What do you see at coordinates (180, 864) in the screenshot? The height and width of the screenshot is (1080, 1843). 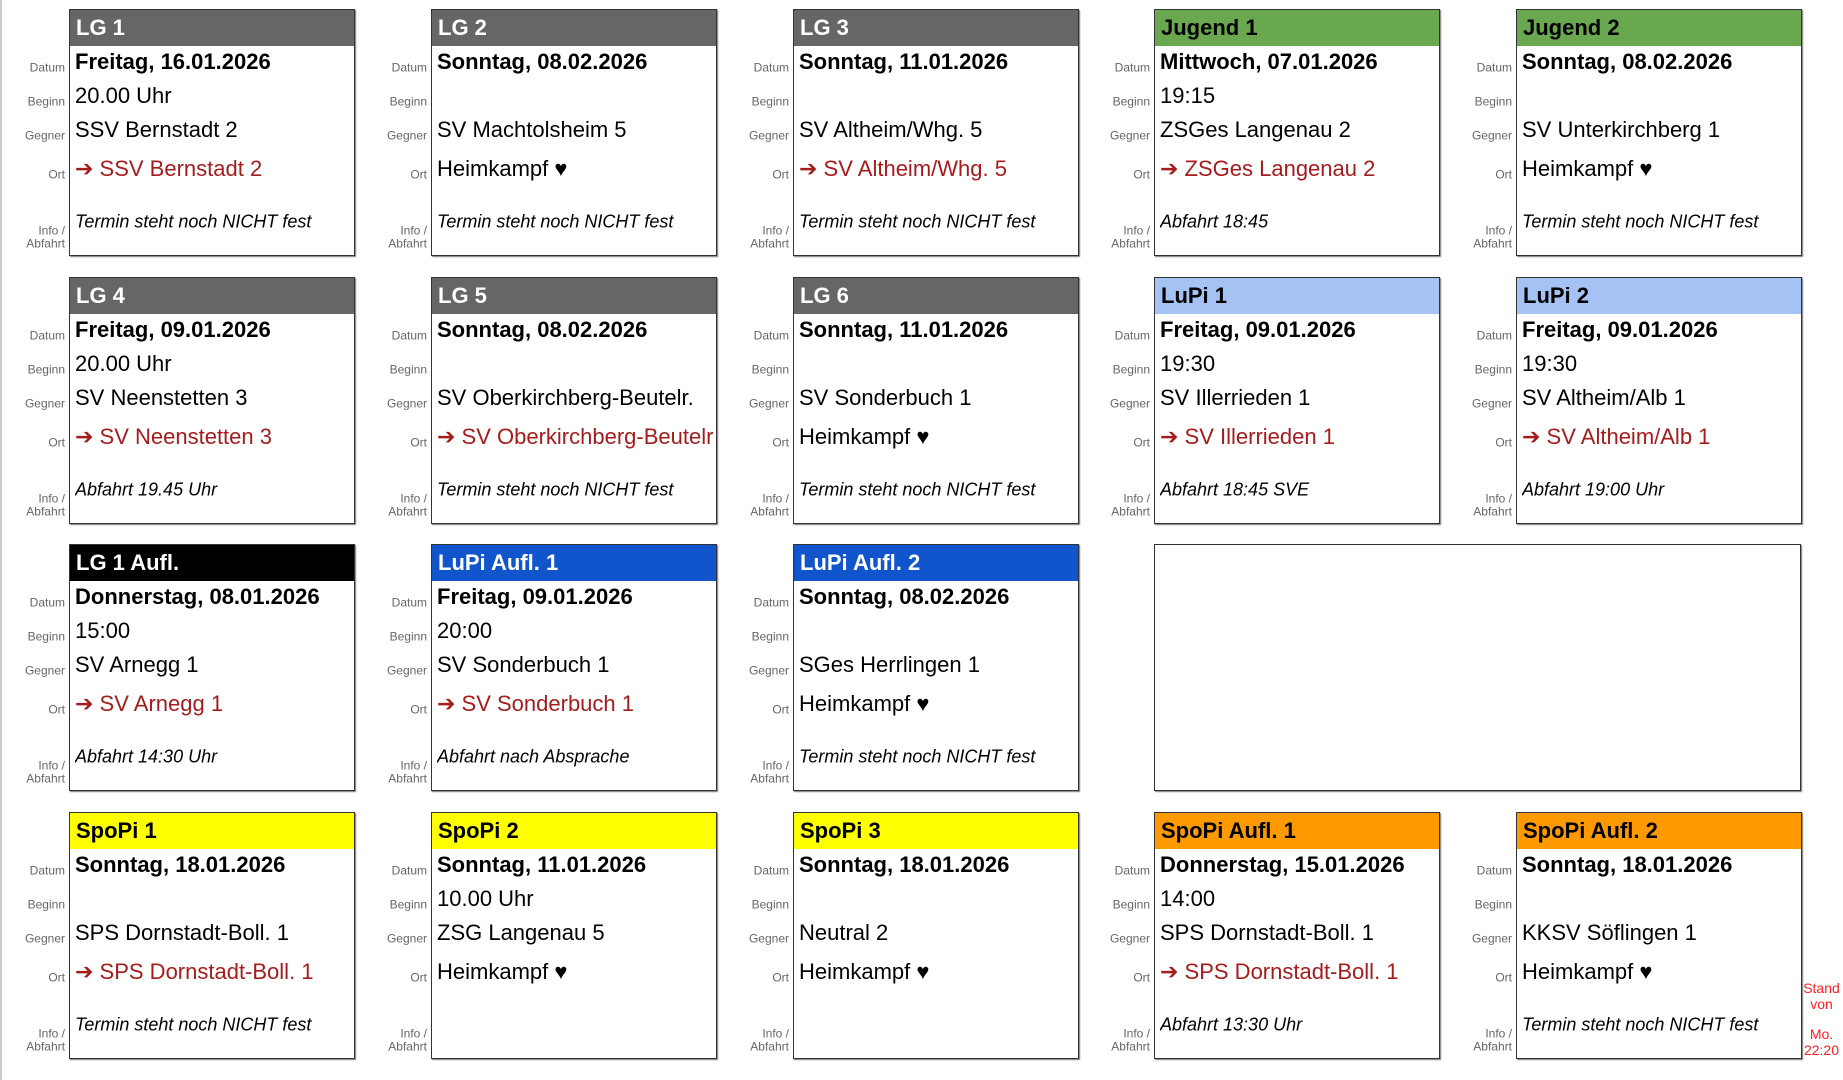 I see `match-date: Sonntag, 18.01.2026` at bounding box center [180, 864].